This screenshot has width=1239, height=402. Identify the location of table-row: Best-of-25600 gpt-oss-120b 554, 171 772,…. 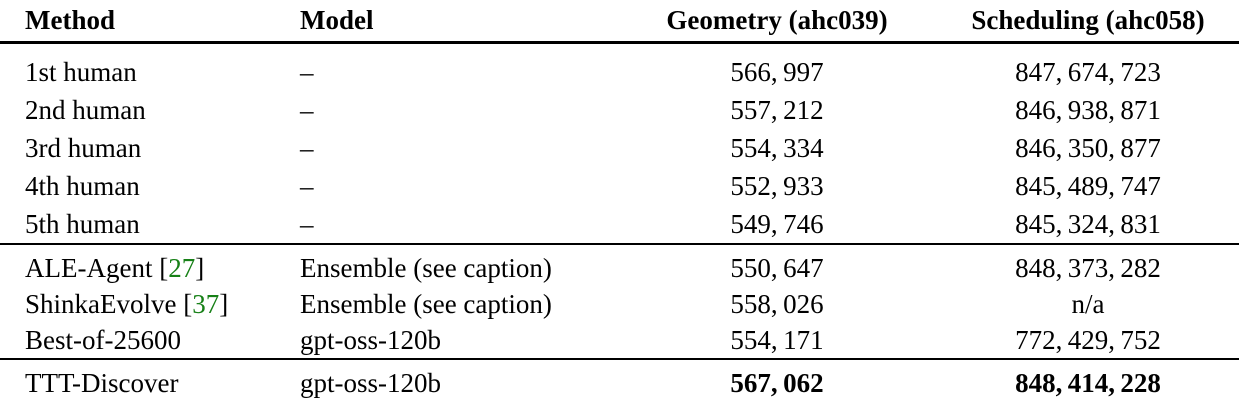
(619, 340).